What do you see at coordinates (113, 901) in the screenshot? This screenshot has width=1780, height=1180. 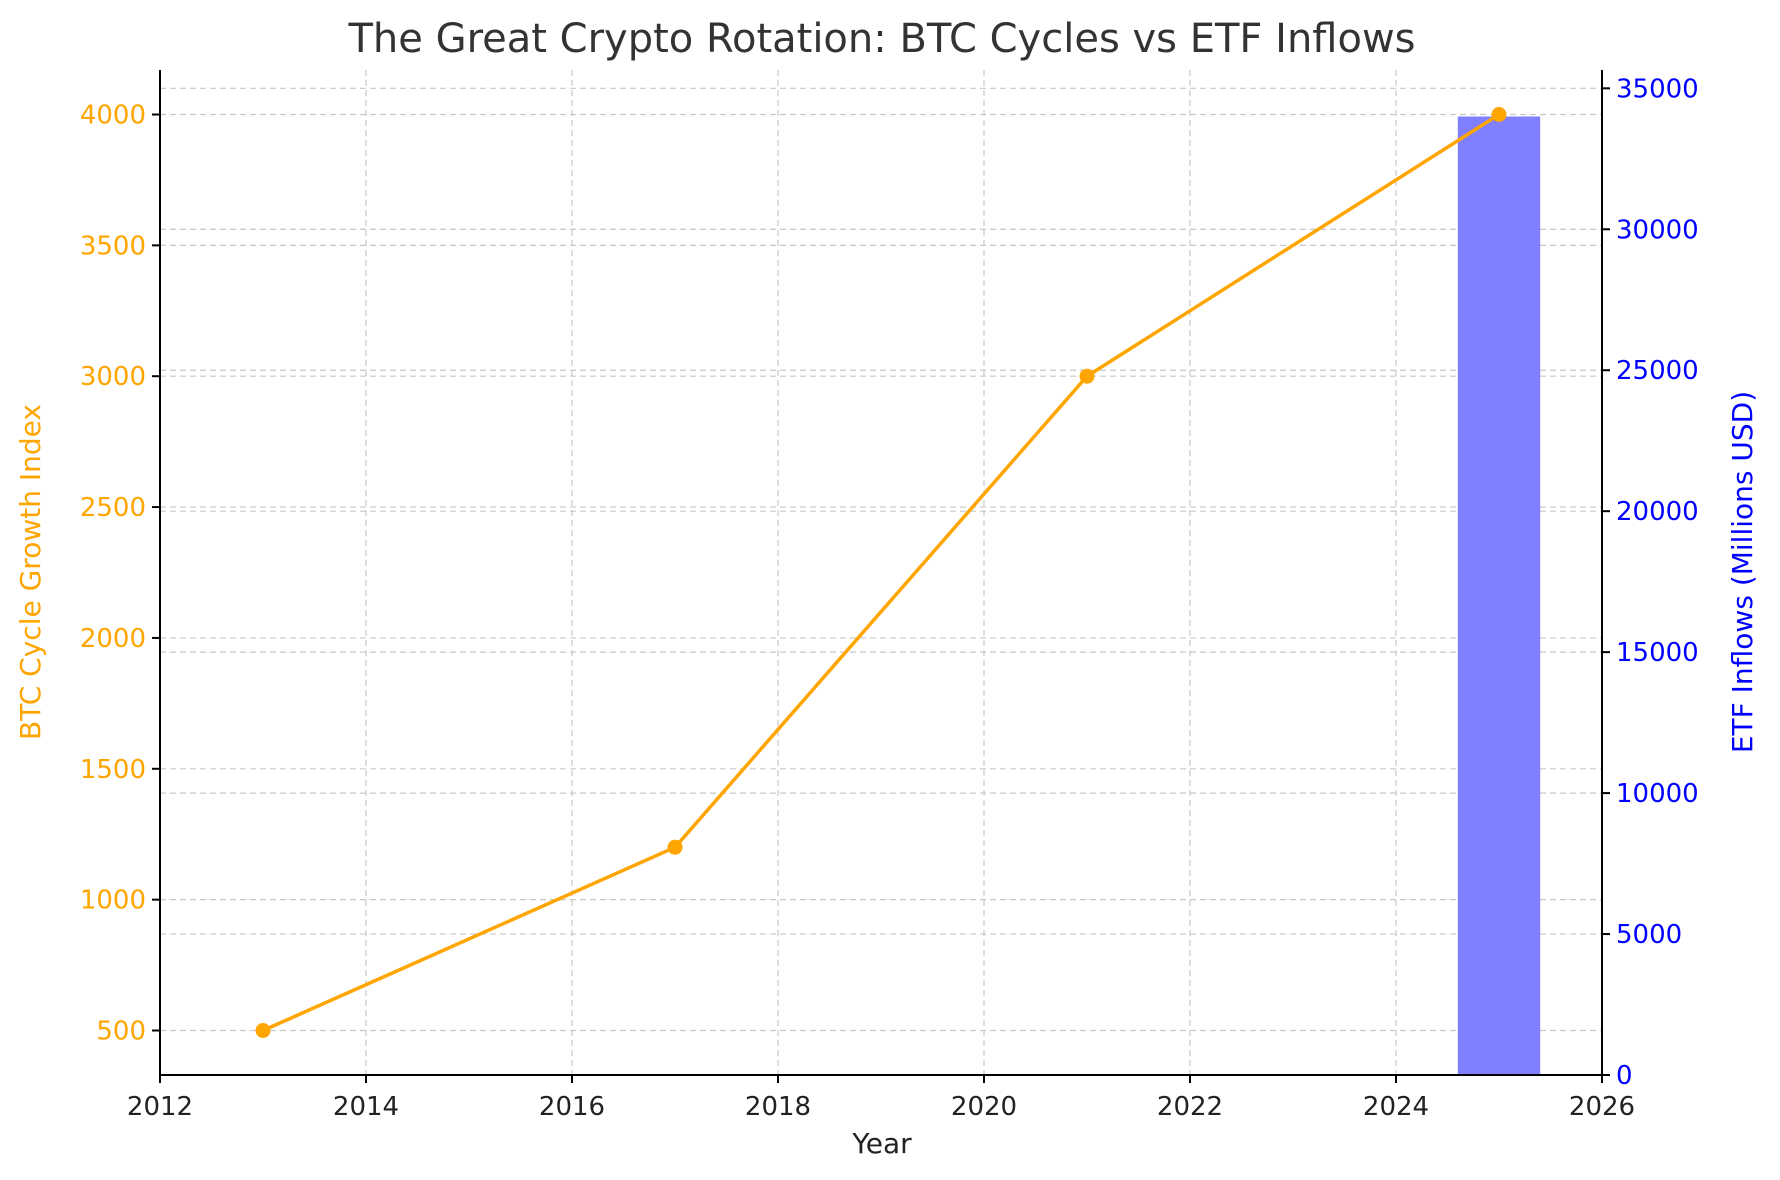 I see `y-tick-label: 1000` at bounding box center [113, 901].